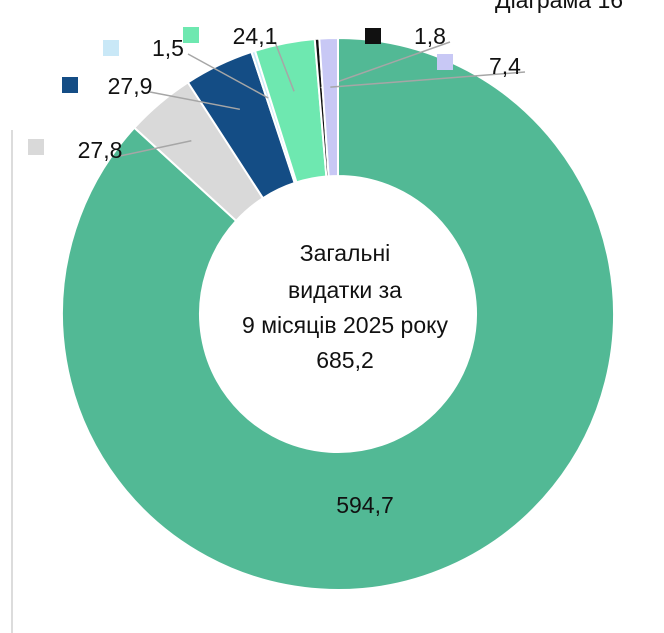  I want to click on center-text: 9 місяців 2025 року, so click(345, 325).